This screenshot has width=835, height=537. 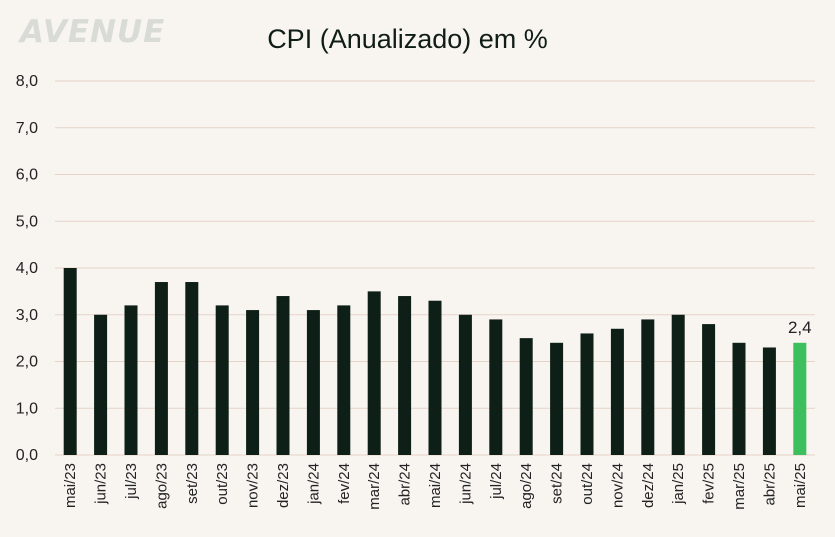 What do you see at coordinates (283, 485) in the screenshot?
I see `x-tick-label: dez/23` at bounding box center [283, 485].